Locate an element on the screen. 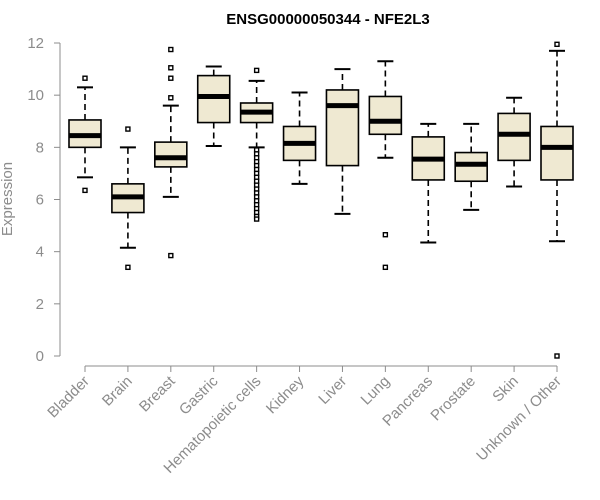  y-tick-label: 6 is located at coordinates (40, 200).